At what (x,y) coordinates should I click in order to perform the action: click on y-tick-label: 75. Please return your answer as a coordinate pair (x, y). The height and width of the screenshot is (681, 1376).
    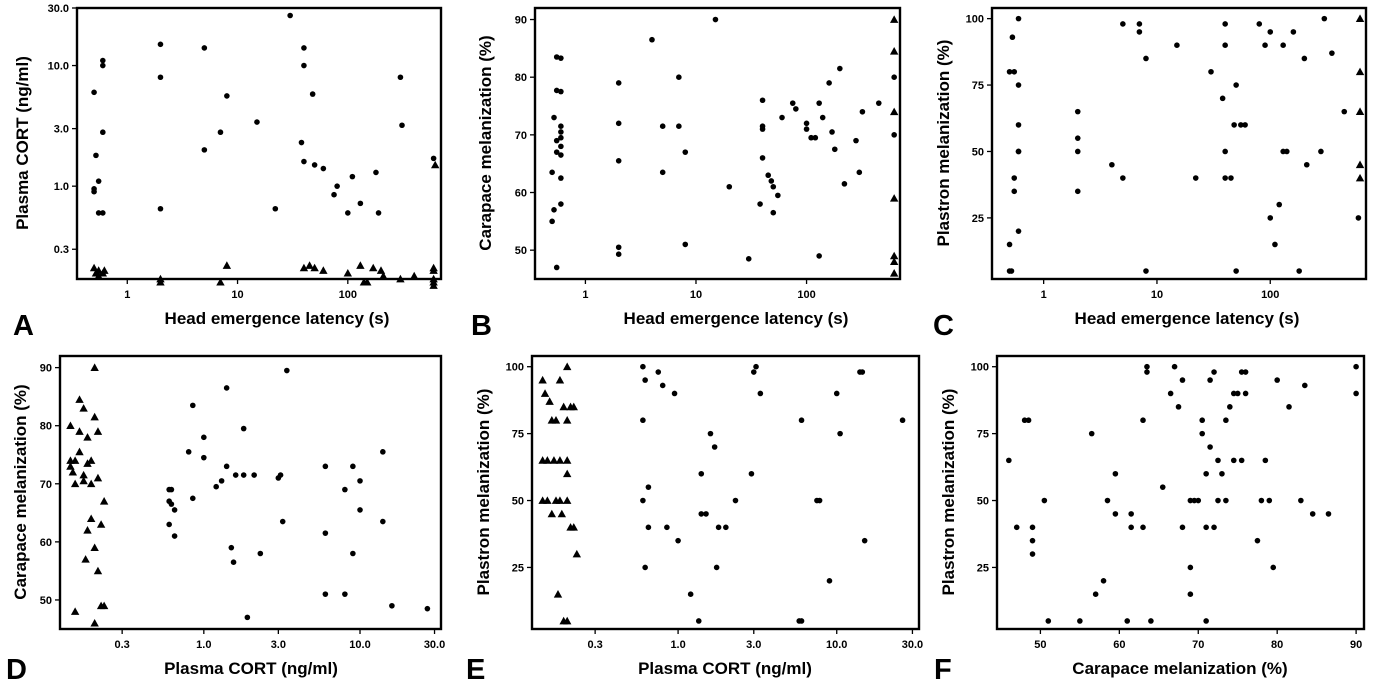
    Looking at the image, I should click on (983, 435).